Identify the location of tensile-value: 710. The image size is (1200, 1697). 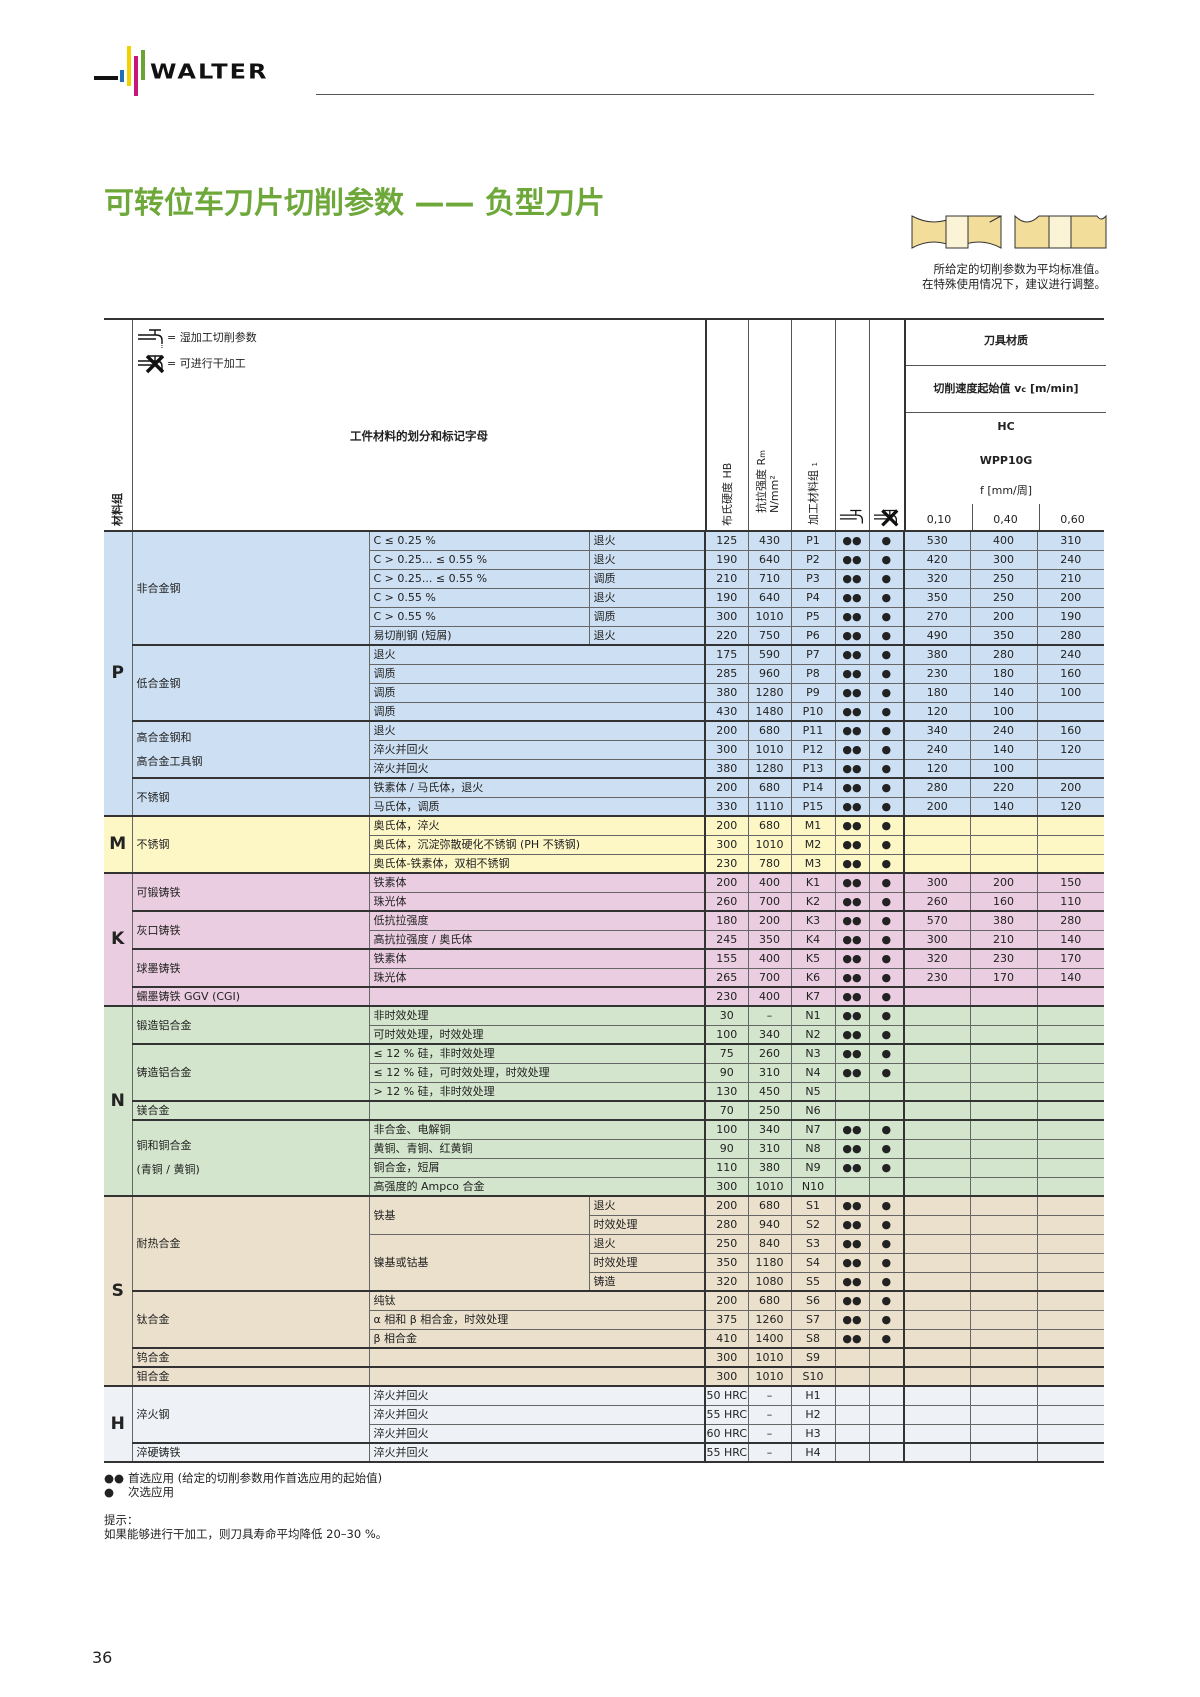
(769, 578).